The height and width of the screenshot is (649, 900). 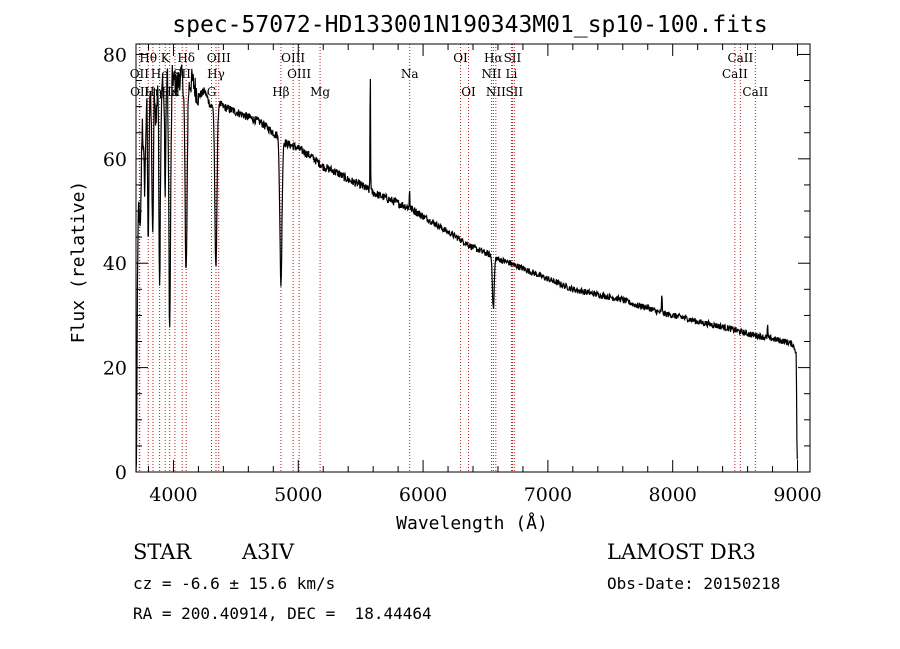 What do you see at coordinates (166, 58) in the screenshot?
I see `line-label-5: K` at bounding box center [166, 58].